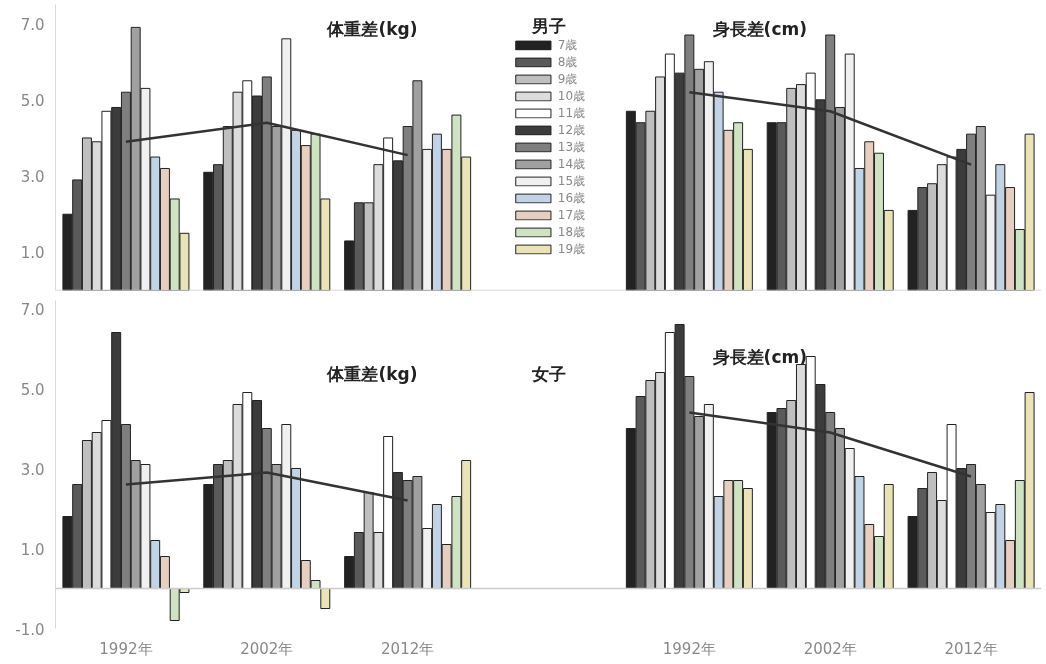 The width and height of the screenshot is (1046, 664). What do you see at coordinates (567, 79) in the screenshot?
I see `legend-label: 9歳` at bounding box center [567, 79].